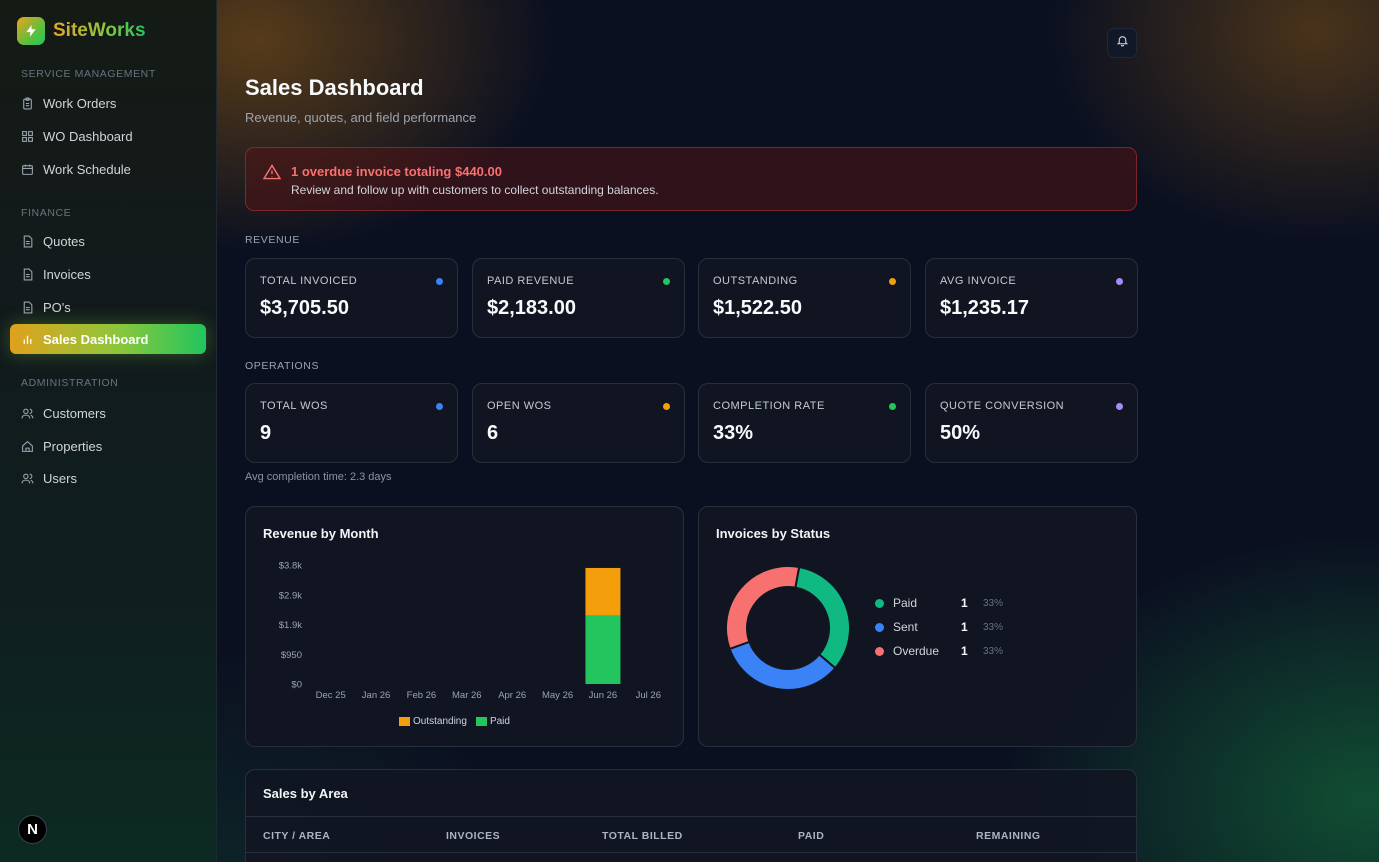 The width and height of the screenshot is (1379, 862). What do you see at coordinates (642, 836) in the screenshot?
I see `column-header-total-billed: TOTAL BILLED` at bounding box center [642, 836].